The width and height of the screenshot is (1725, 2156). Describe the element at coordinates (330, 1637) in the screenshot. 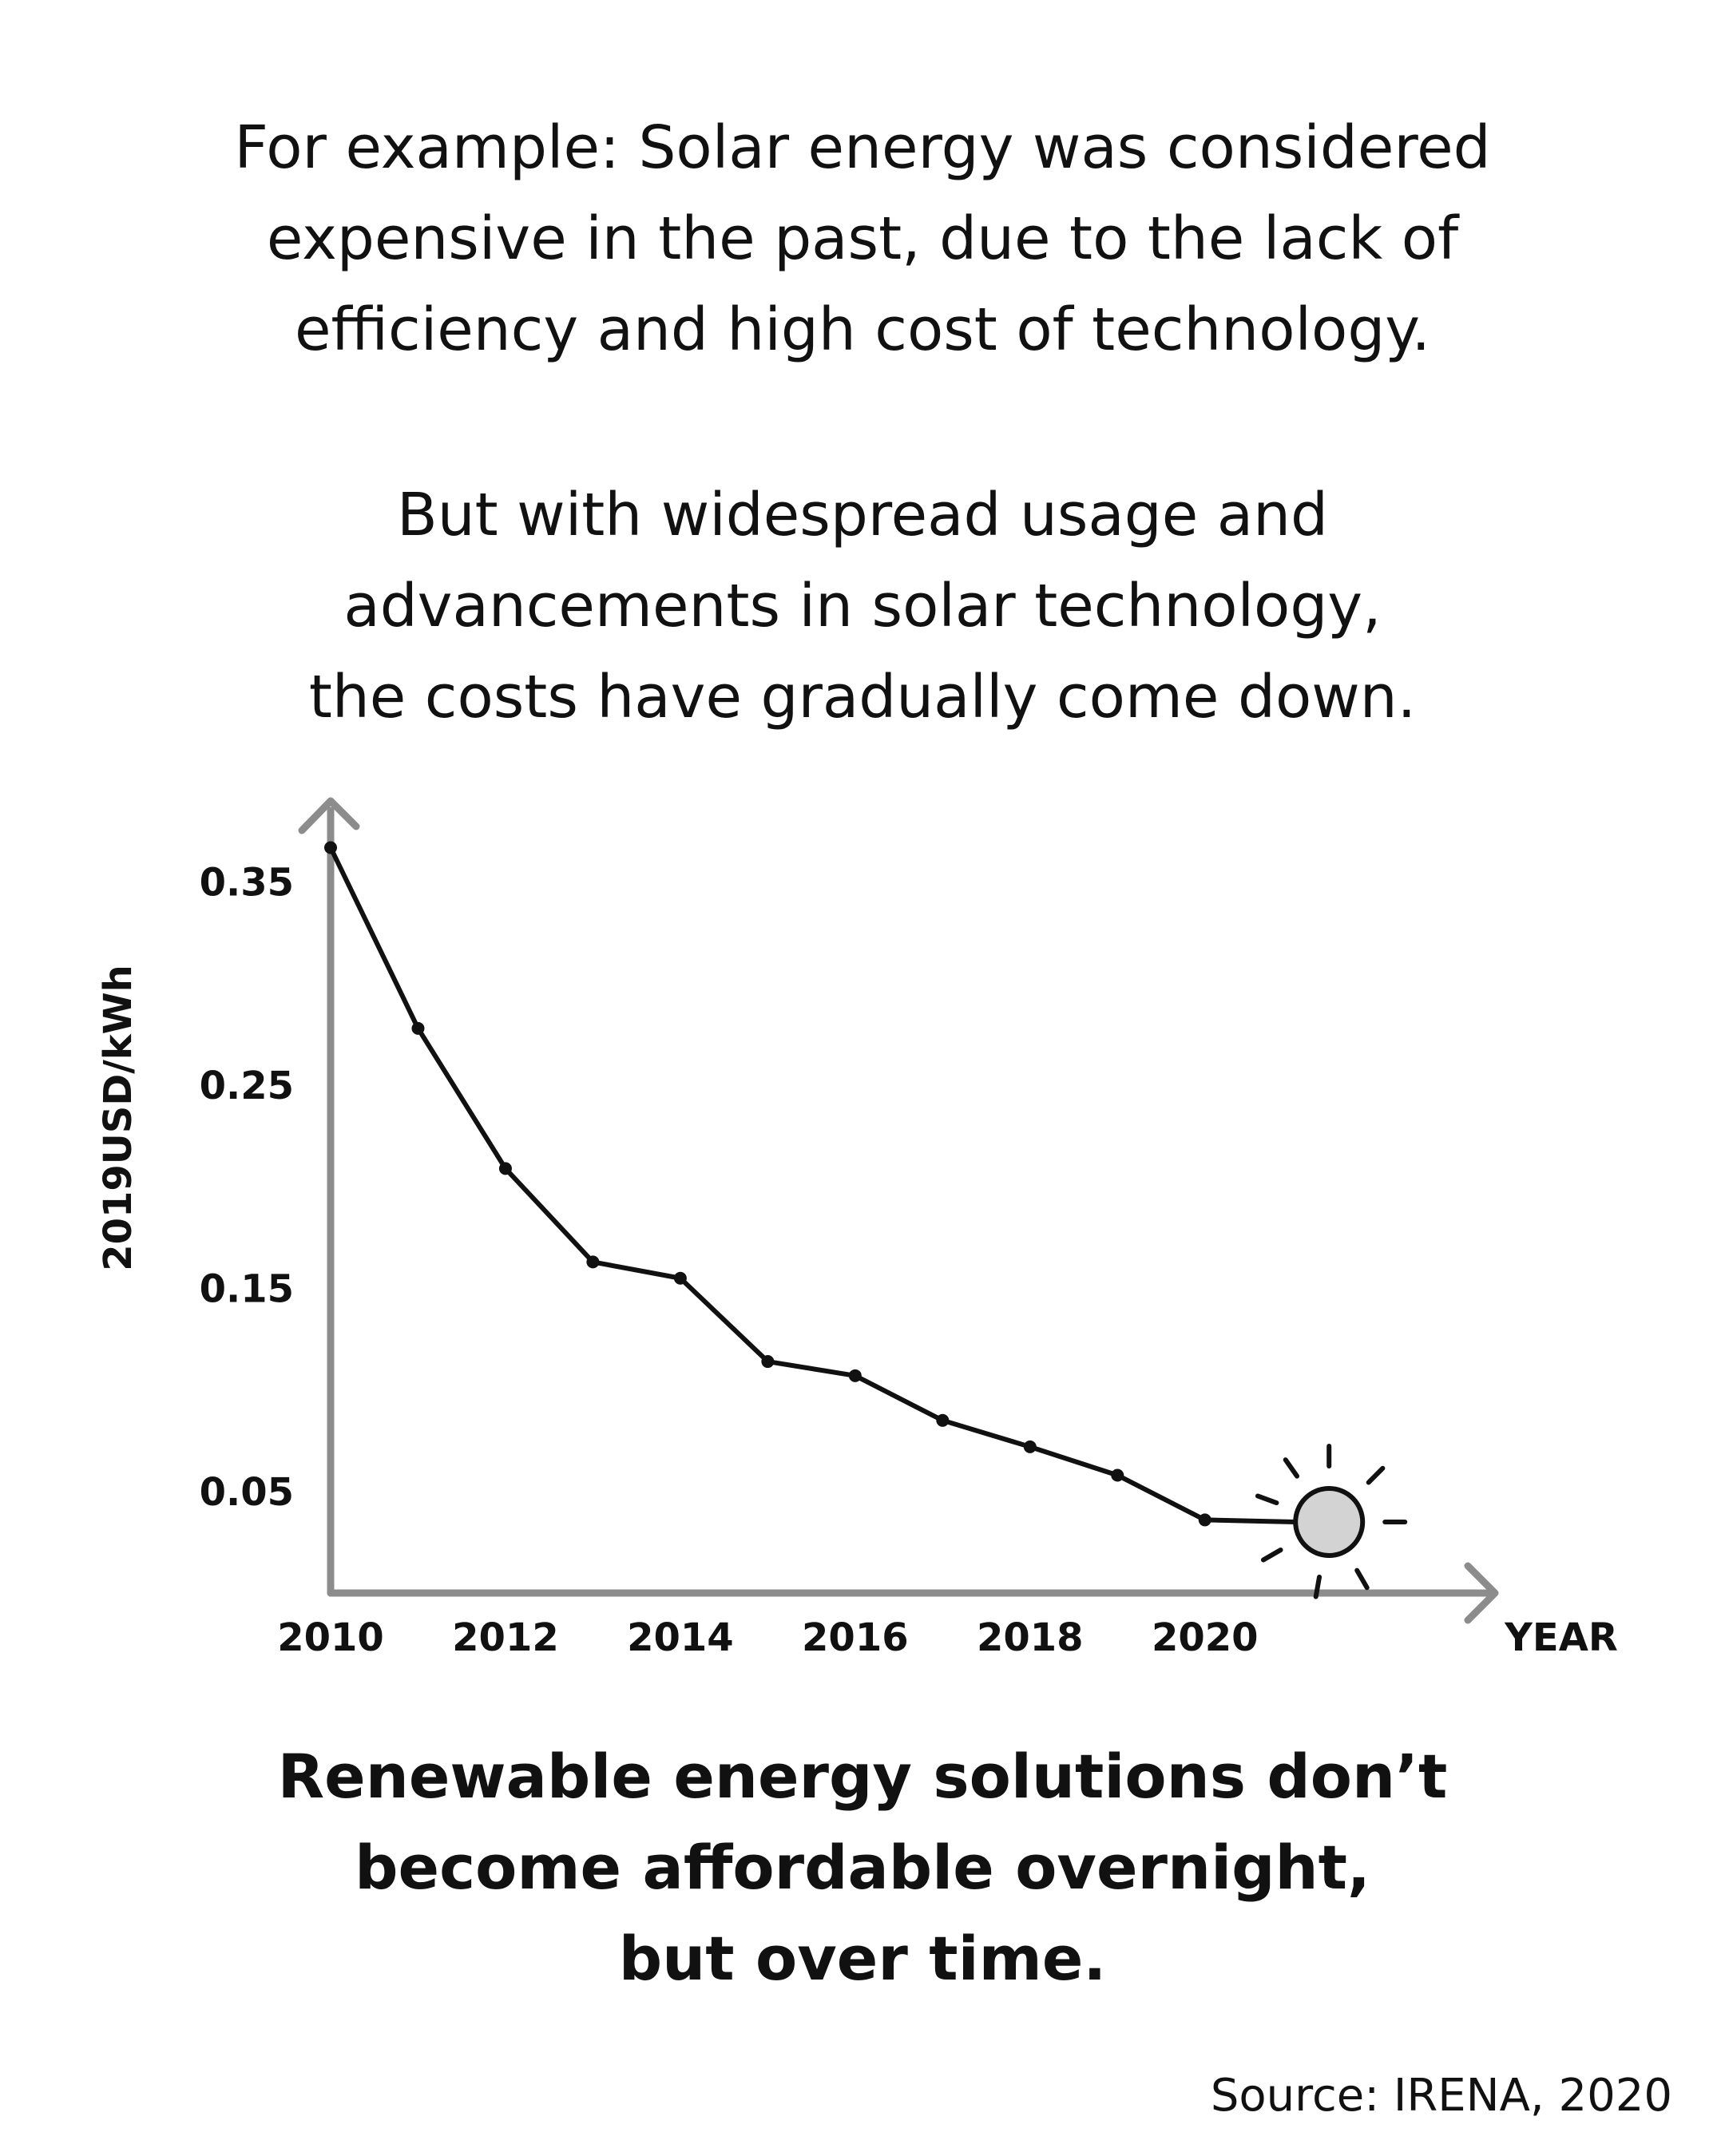

I see `x-tick-label: 2010` at that location.